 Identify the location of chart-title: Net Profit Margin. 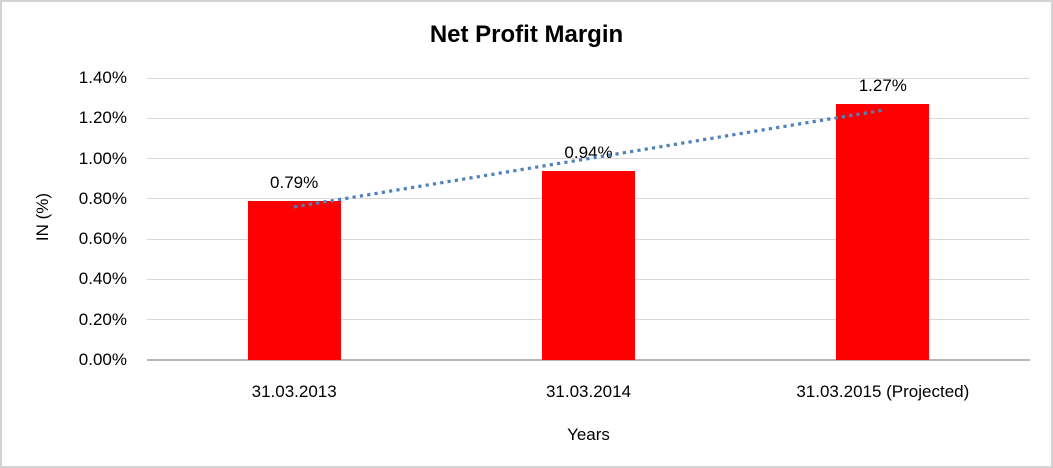
(526, 34).